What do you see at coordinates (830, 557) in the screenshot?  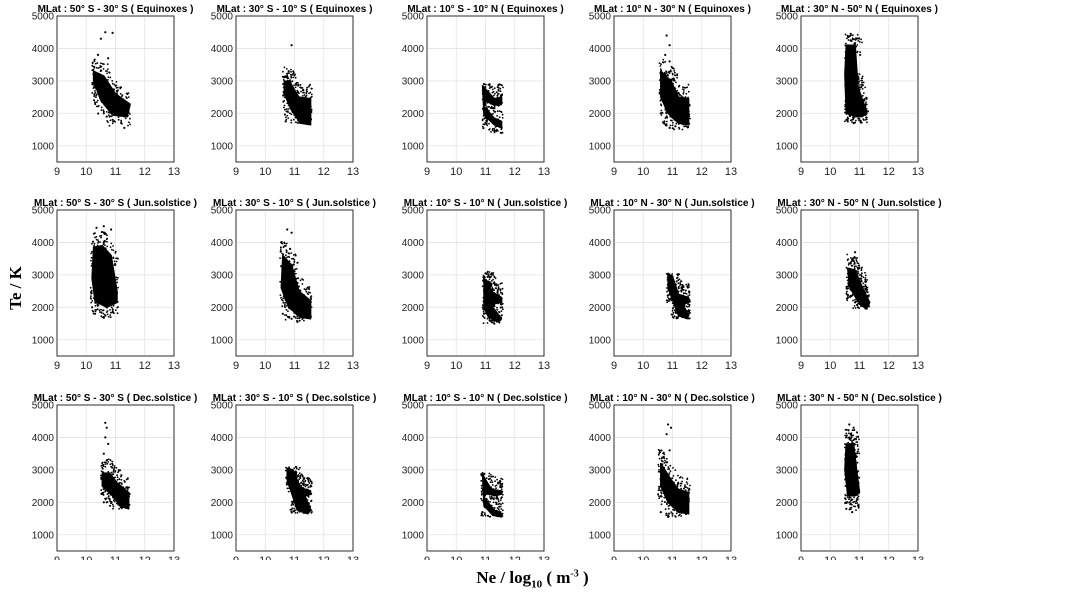 I see `x-tick-label: 10` at bounding box center [830, 557].